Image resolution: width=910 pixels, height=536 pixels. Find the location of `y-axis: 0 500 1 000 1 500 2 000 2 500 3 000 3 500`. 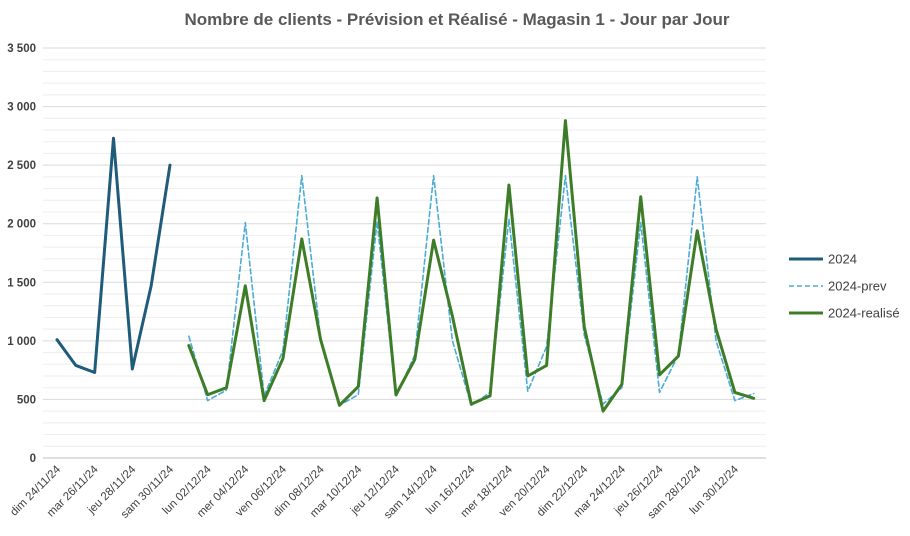

y-axis: 0 500 1 000 1 500 2 000 2 500 3 000 3 500 is located at coordinates (21, 254).